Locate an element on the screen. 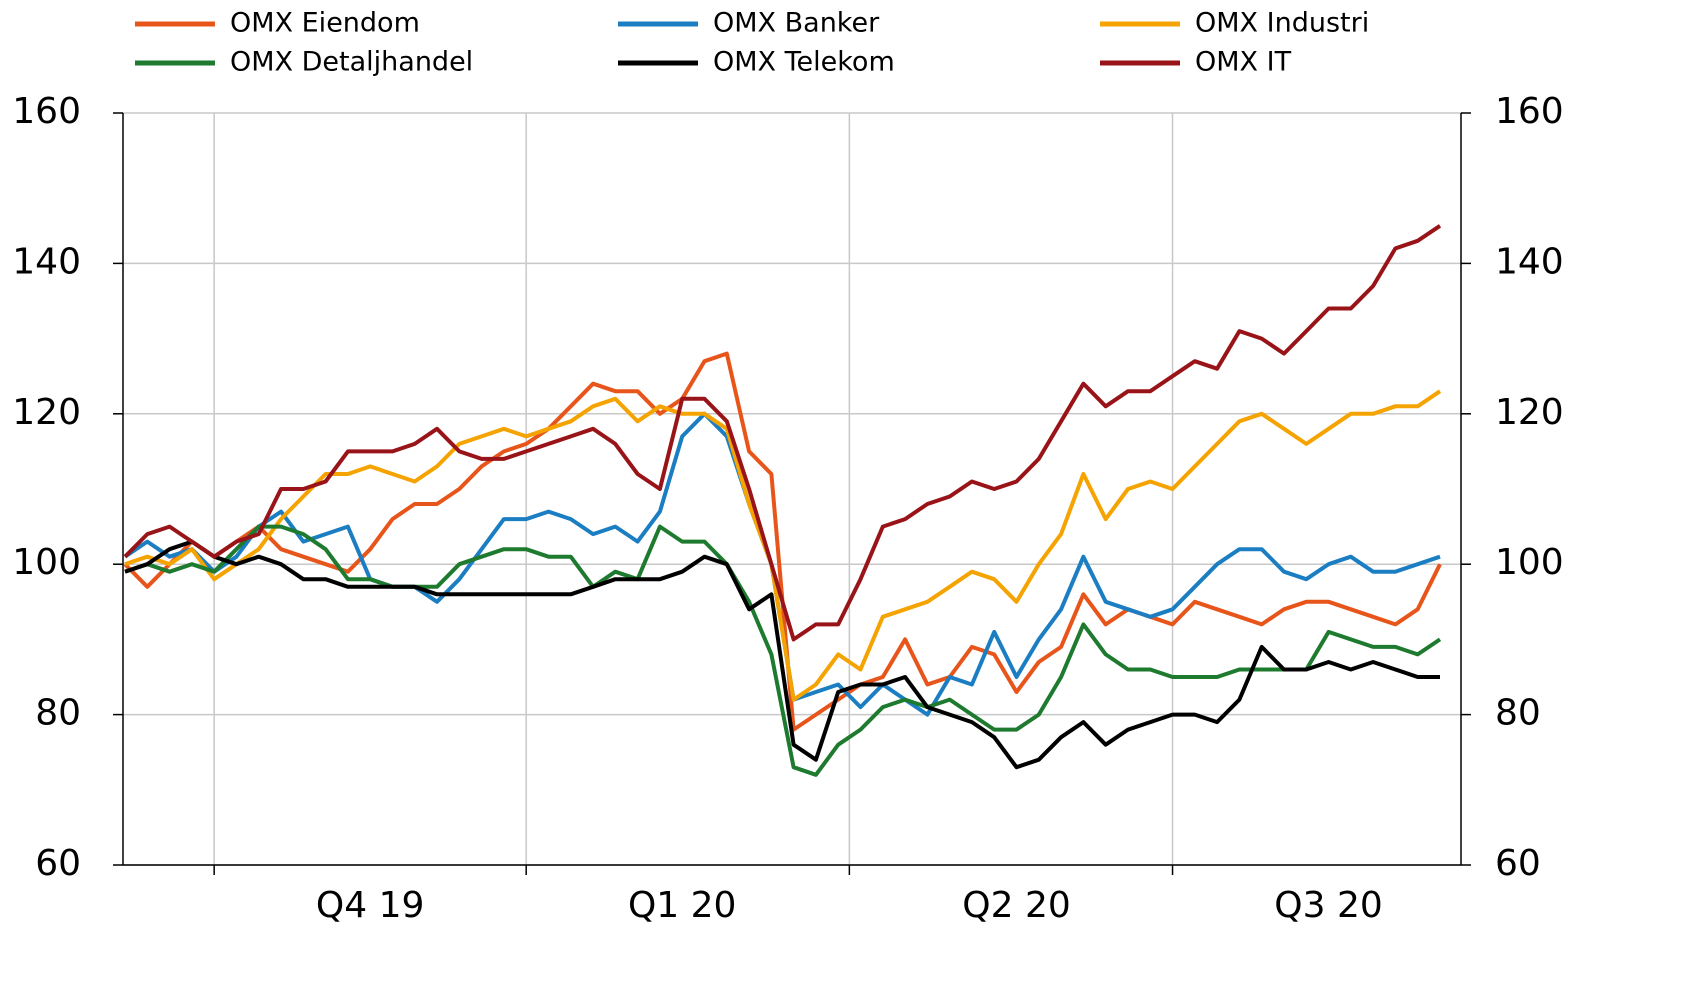  y2-tick-label: 60 is located at coordinates (1518, 863).